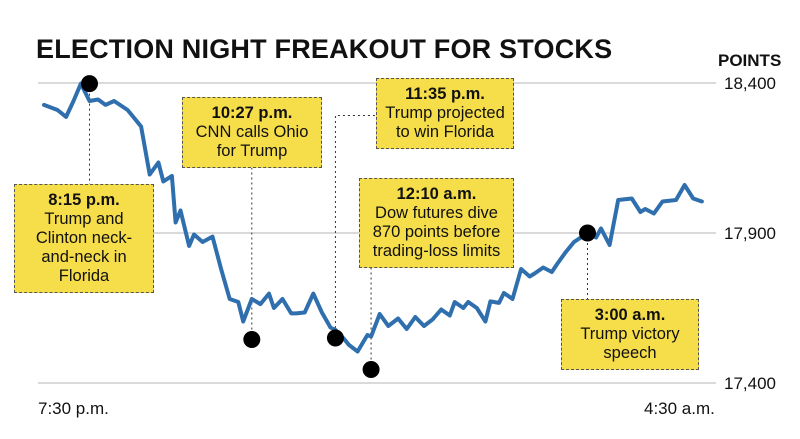  What do you see at coordinates (750, 83) in the screenshot?
I see `y-tick-label-0: 18,400` at bounding box center [750, 83].